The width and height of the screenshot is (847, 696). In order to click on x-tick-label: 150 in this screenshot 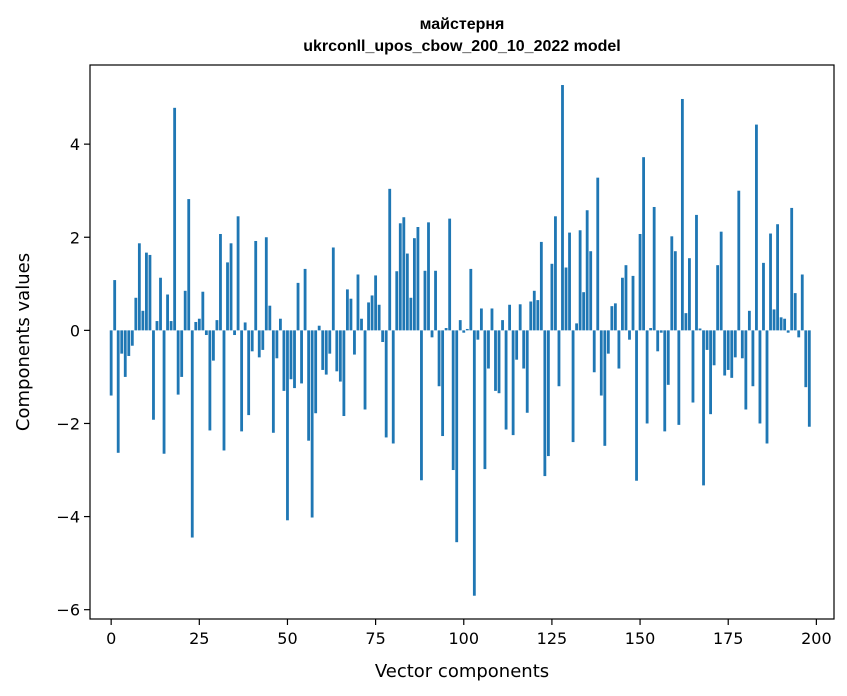, I will do `click(640, 638)`.